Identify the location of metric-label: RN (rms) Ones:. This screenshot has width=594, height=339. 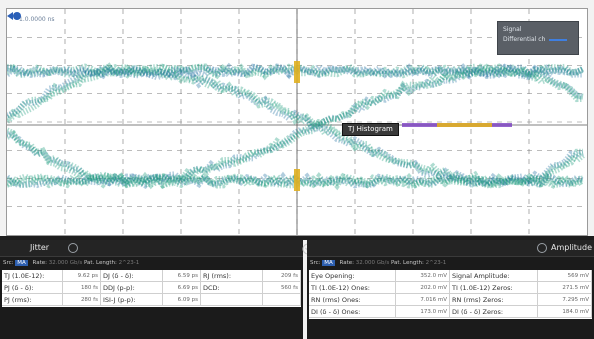
(352, 300).